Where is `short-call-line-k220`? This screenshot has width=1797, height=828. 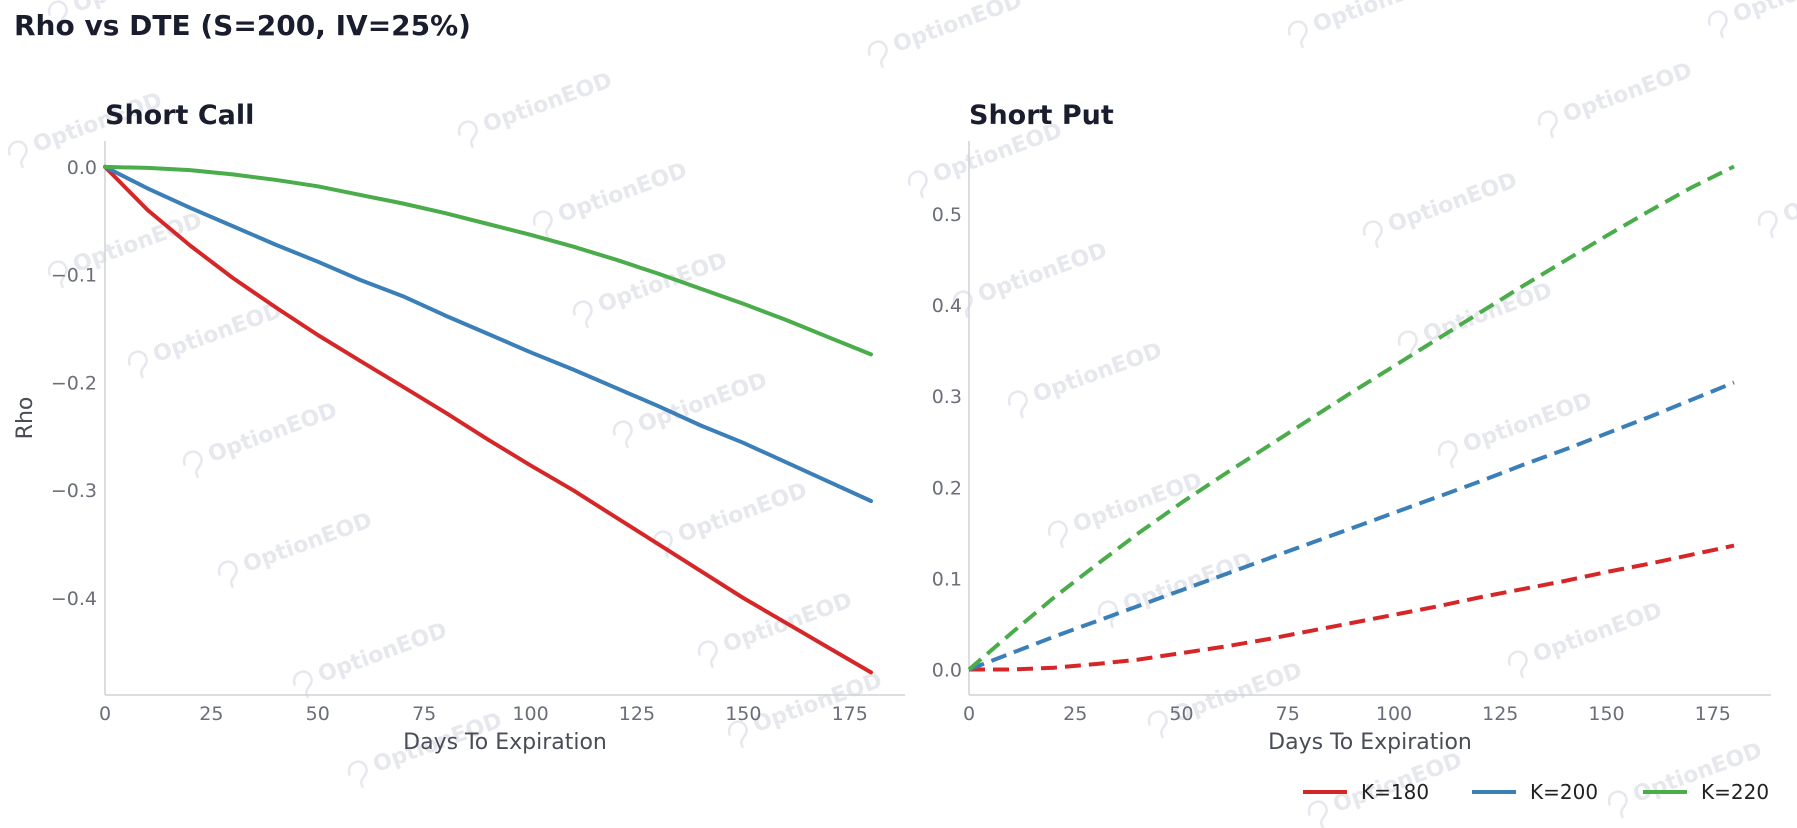 short-call-line-k220 is located at coordinates (488, 260).